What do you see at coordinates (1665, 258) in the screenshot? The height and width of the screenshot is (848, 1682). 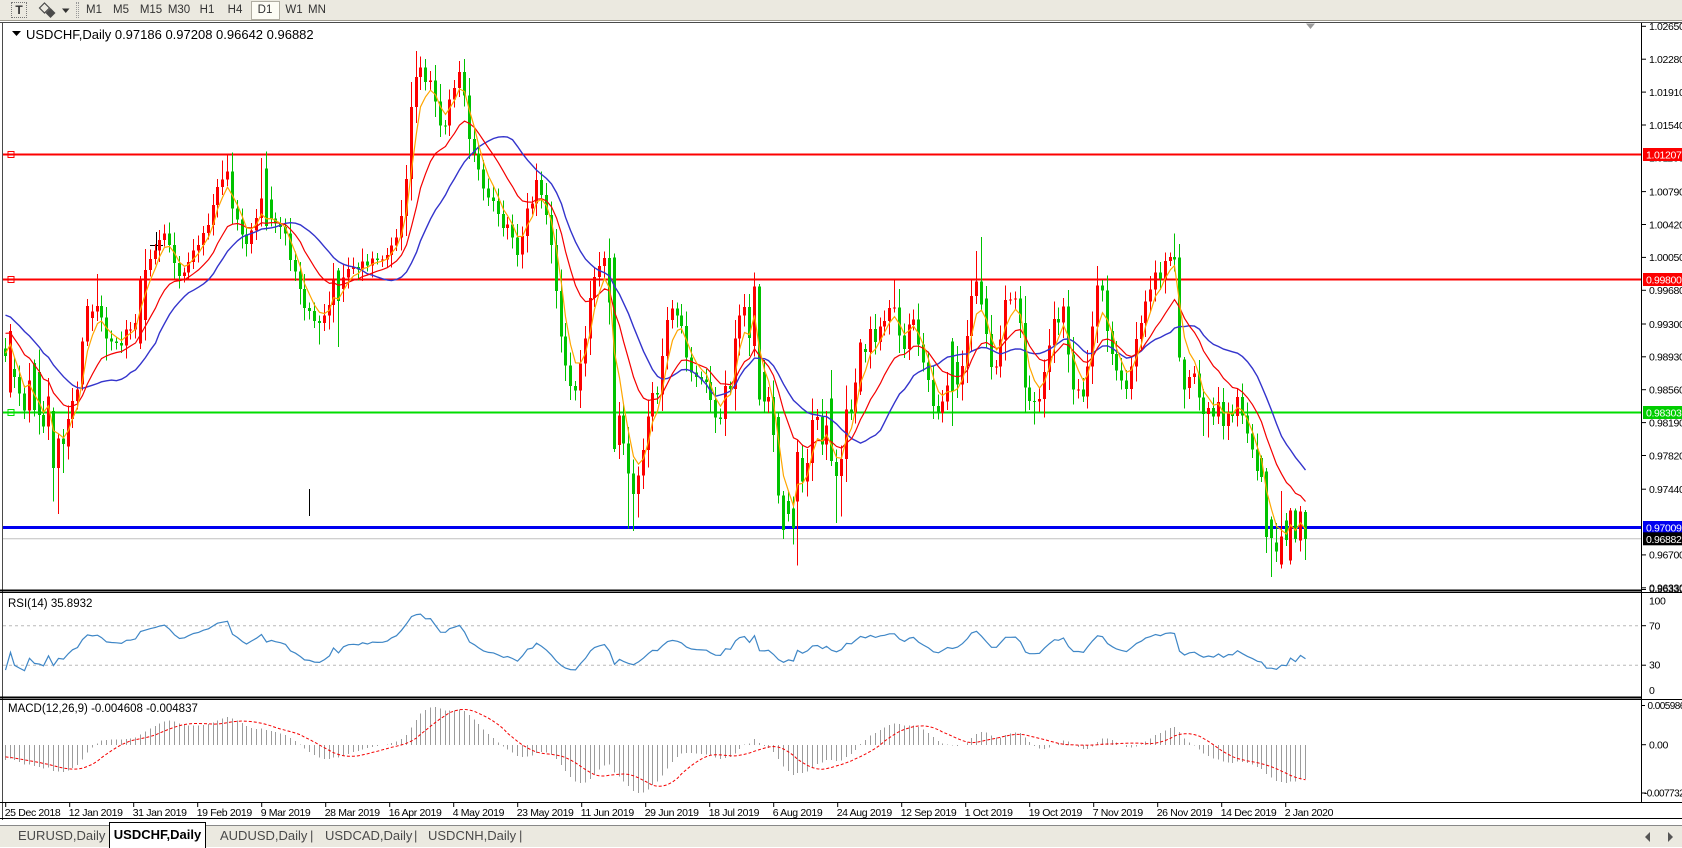 I see `svg-text: 1.00050` at bounding box center [1665, 258].